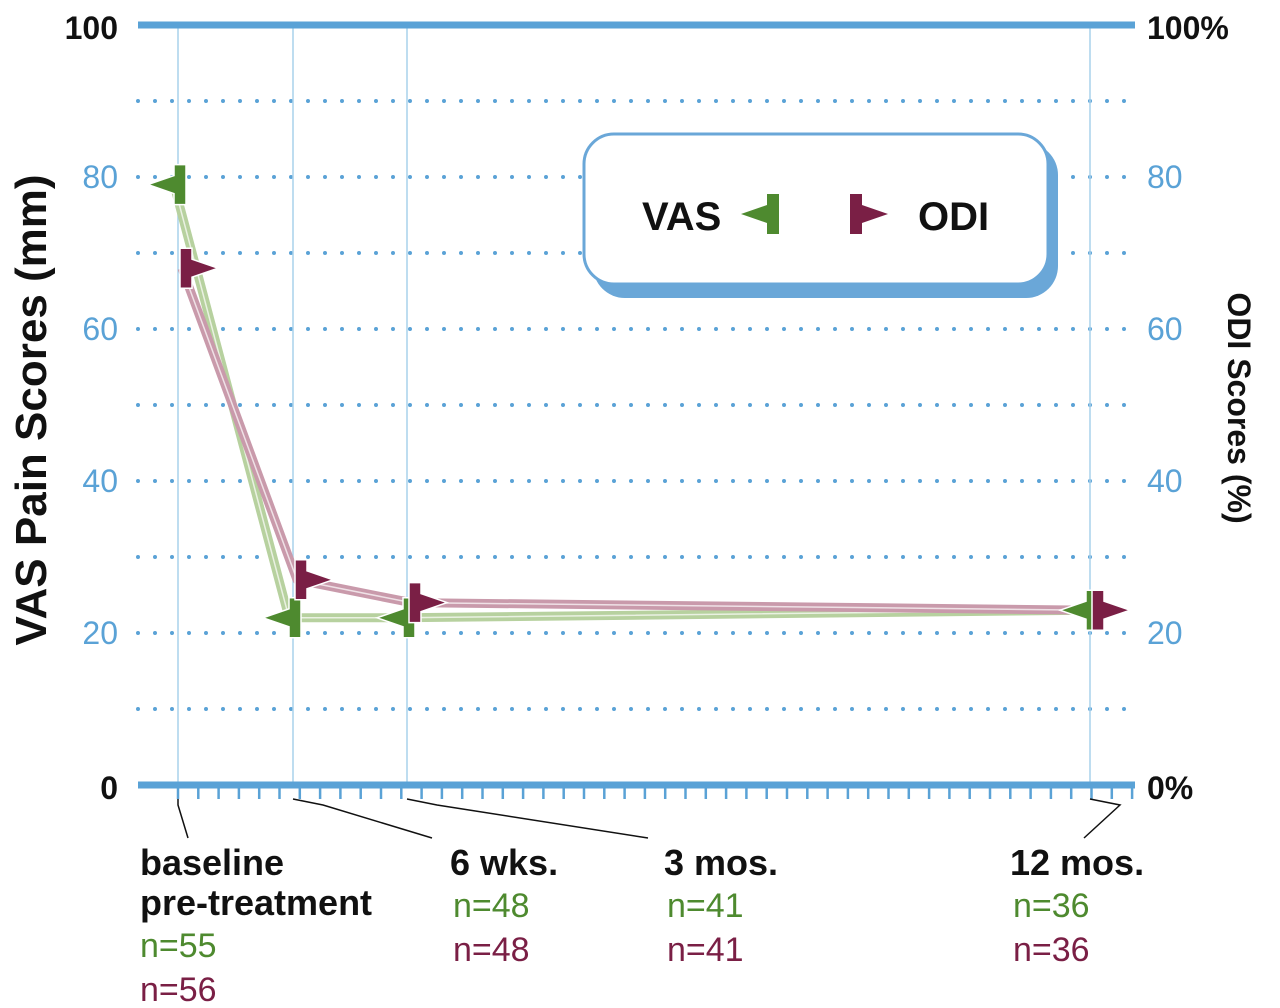  Describe the element at coordinates (91, 408) in the screenshot. I see `y-ticks-left: 0 20 40 60 80 100` at that location.